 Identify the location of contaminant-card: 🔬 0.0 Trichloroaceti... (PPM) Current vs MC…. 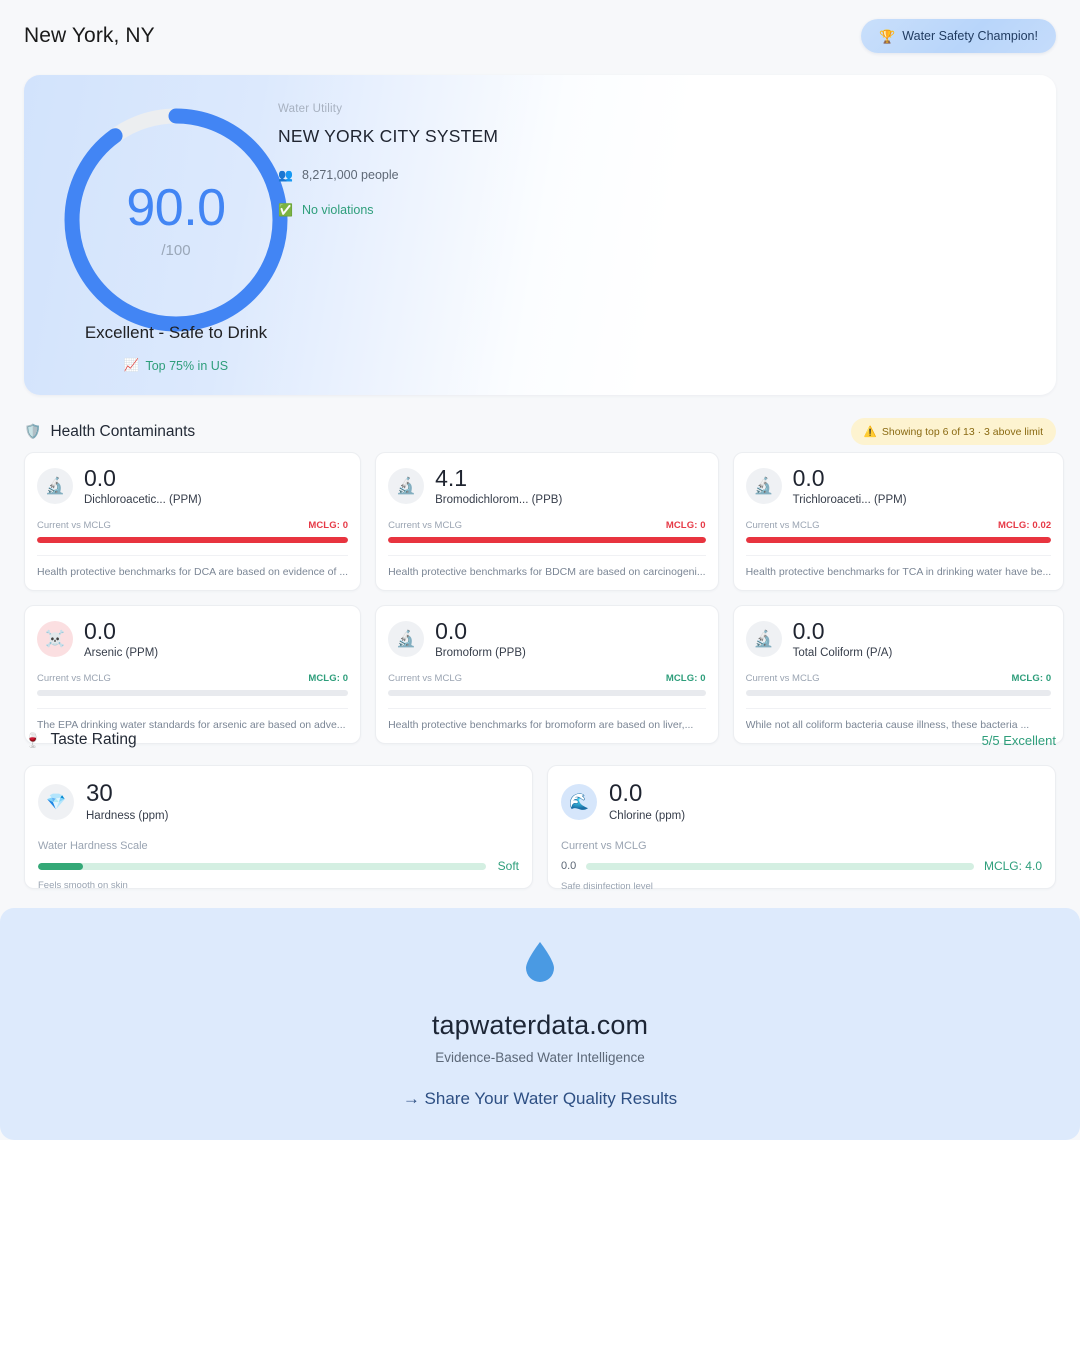
(898, 521).